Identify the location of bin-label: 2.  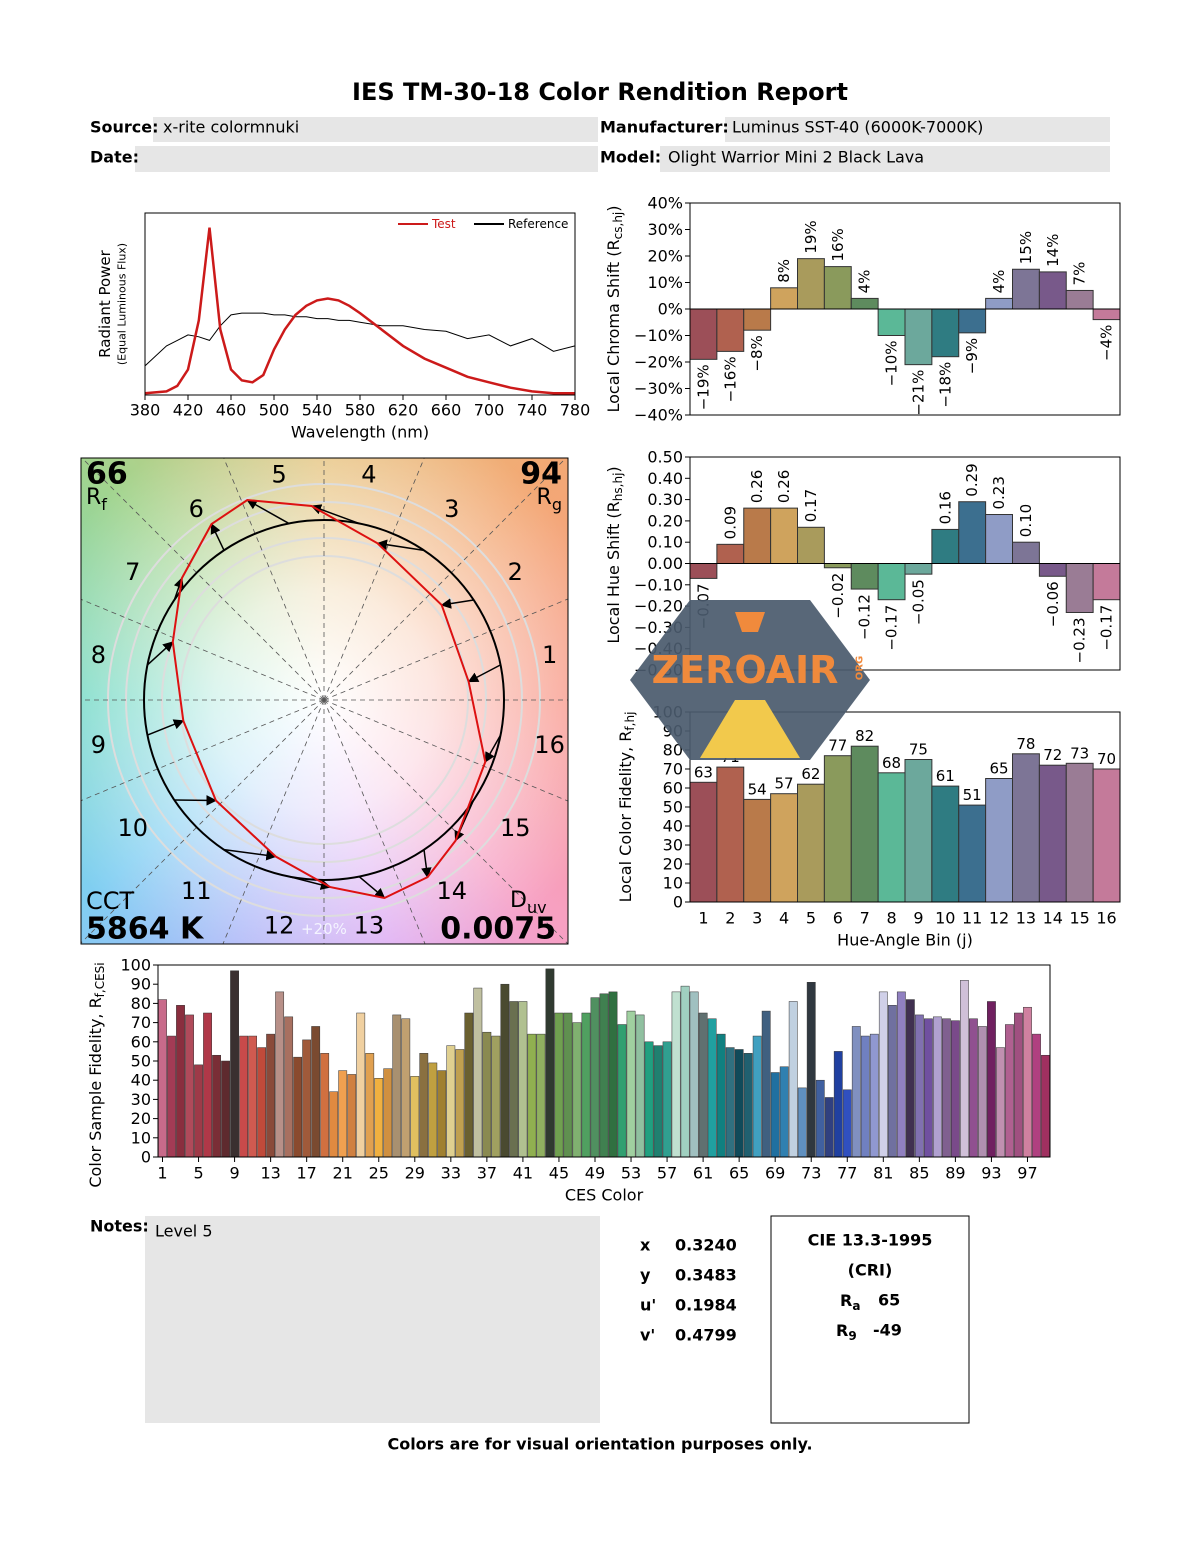
(515, 572).